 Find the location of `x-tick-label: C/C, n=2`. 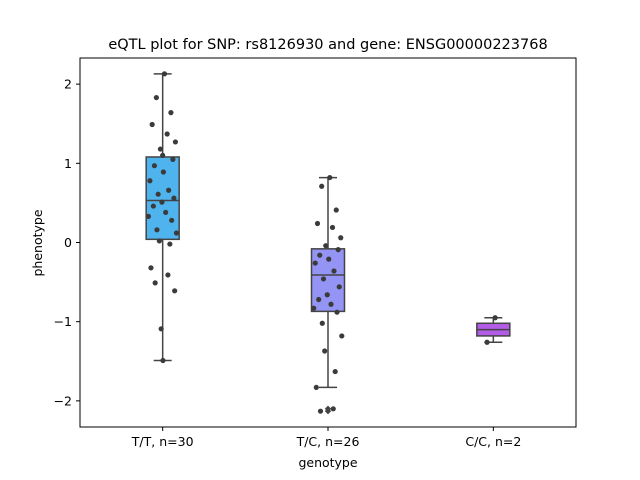

x-tick-label: C/C, n=2 is located at coordinates (493, 441).